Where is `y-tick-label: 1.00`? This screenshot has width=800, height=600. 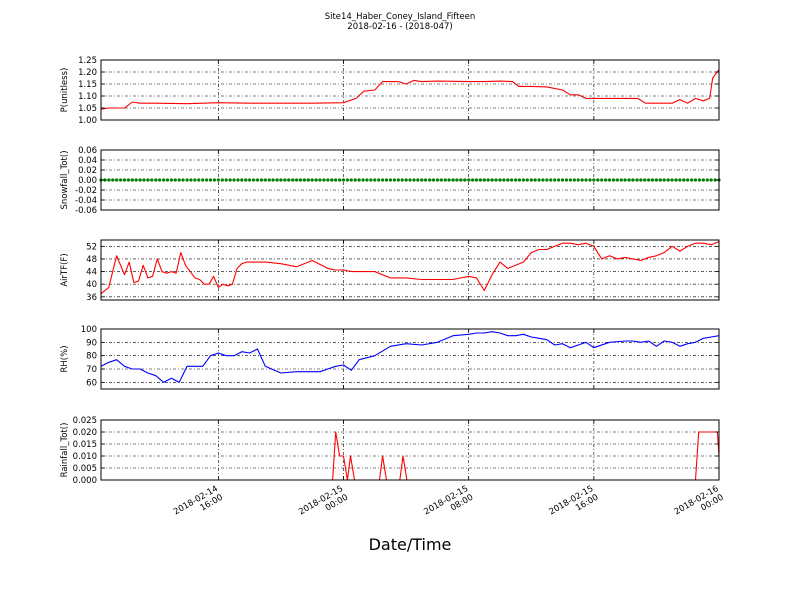 y-tick-label: 1.00 is located at coordinates (87, 121).